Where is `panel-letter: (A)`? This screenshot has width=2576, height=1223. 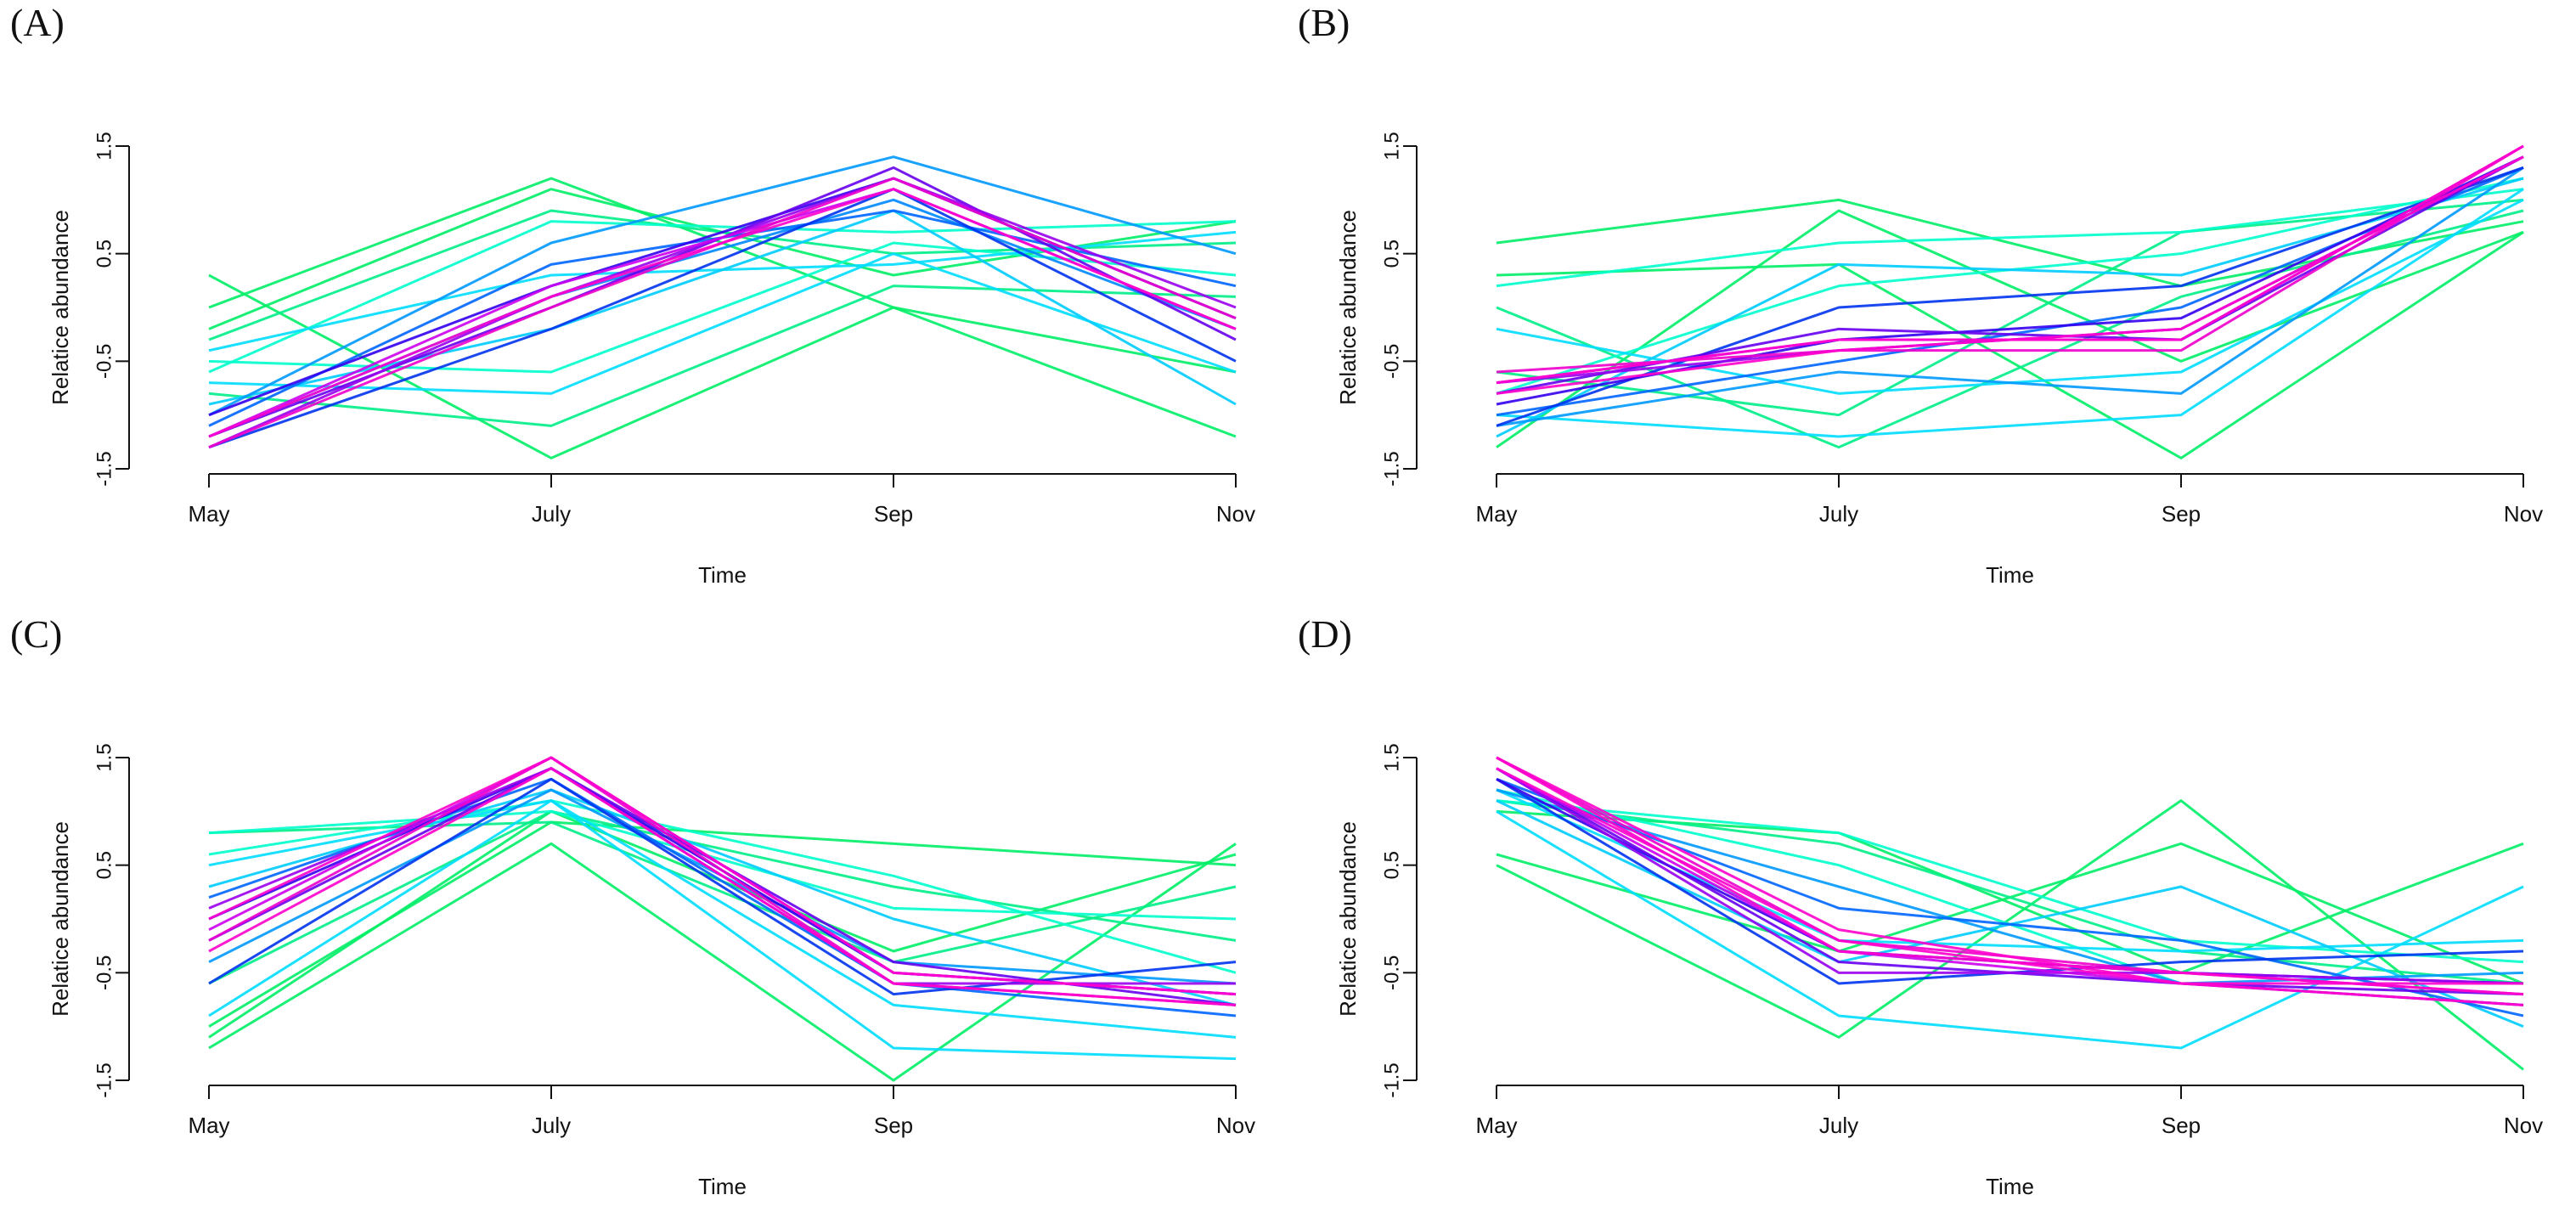
panel-letter: (A) is located at coordinates (37, 22).